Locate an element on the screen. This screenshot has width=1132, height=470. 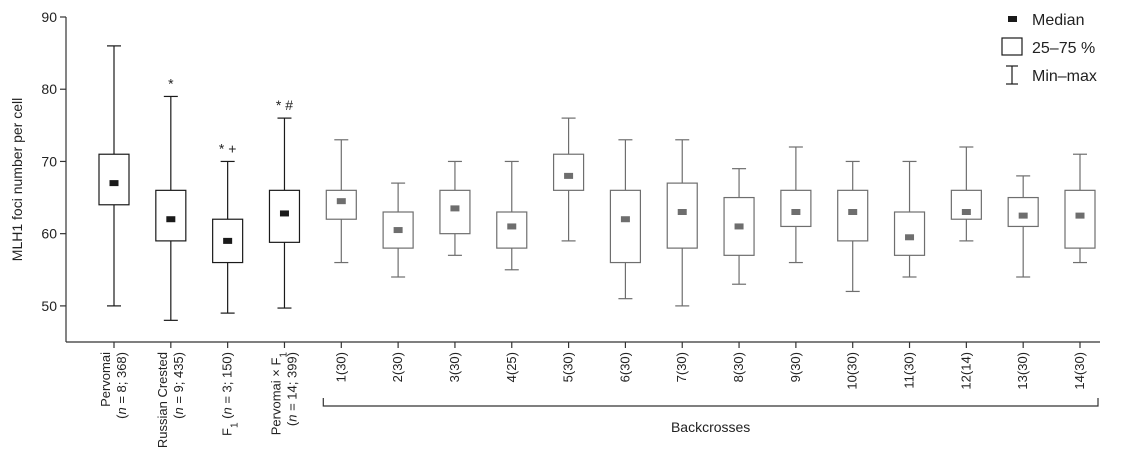
legend-label: 25–75 % is located at coordinates (1063, 48).